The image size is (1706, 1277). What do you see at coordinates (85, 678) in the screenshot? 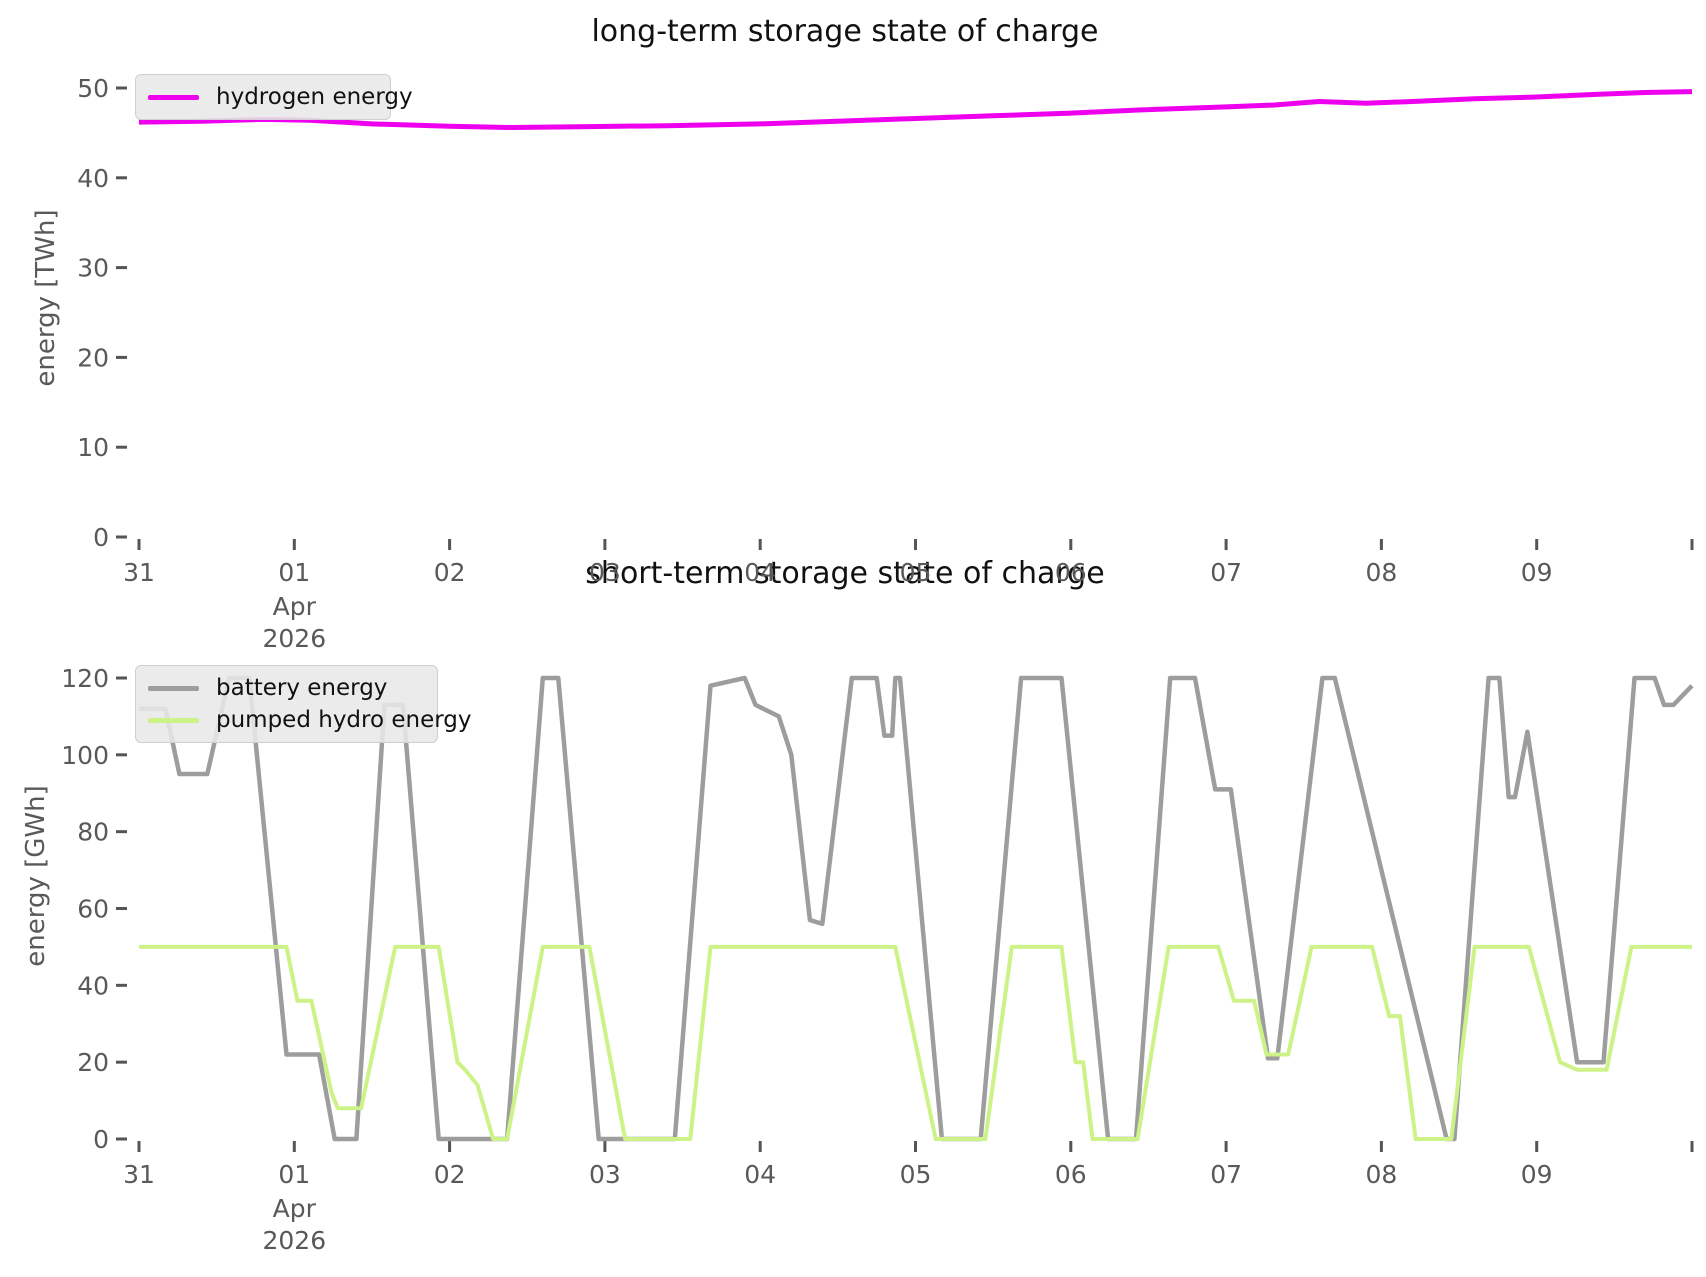
I see `y-tick-label: 120` at bounding box center [85, 678].